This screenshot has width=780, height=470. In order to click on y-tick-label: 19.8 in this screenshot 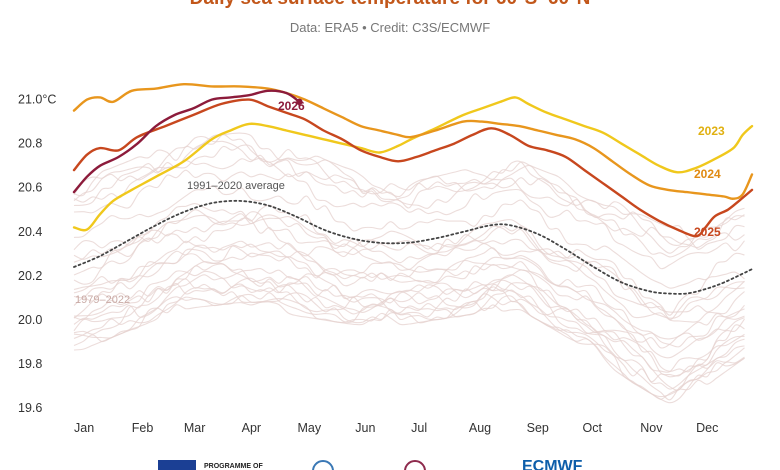, I will do `click(30, 364)`.